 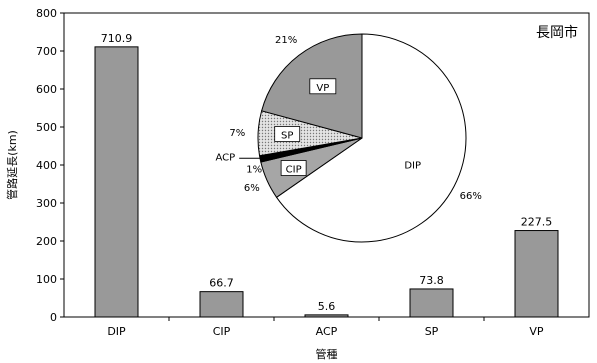 What do you see at coordinates (46, 165) in the screenshot?
I see `y-tick-label: 400` at bounding box center [46, 165].